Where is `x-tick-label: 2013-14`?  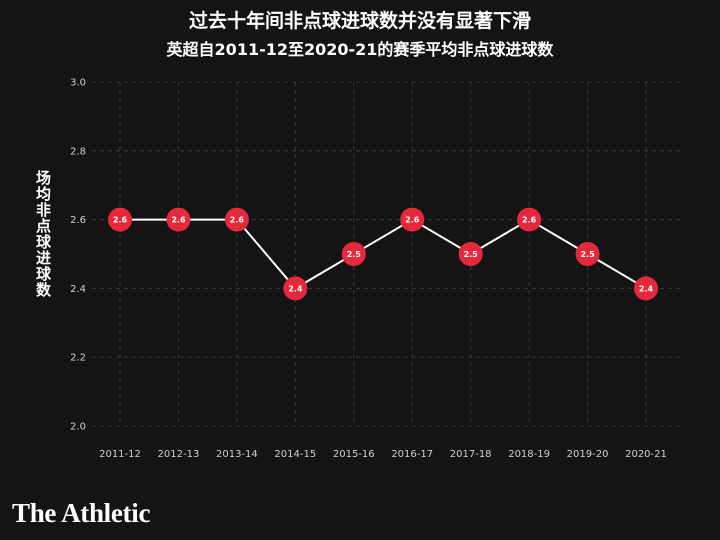 x-tick-label: 2013-14 is located at coordinates (237, 454).